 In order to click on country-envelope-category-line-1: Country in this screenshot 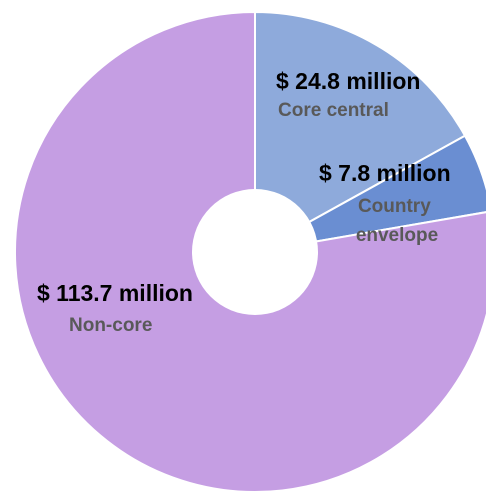, I will do `click(394, 206)`.